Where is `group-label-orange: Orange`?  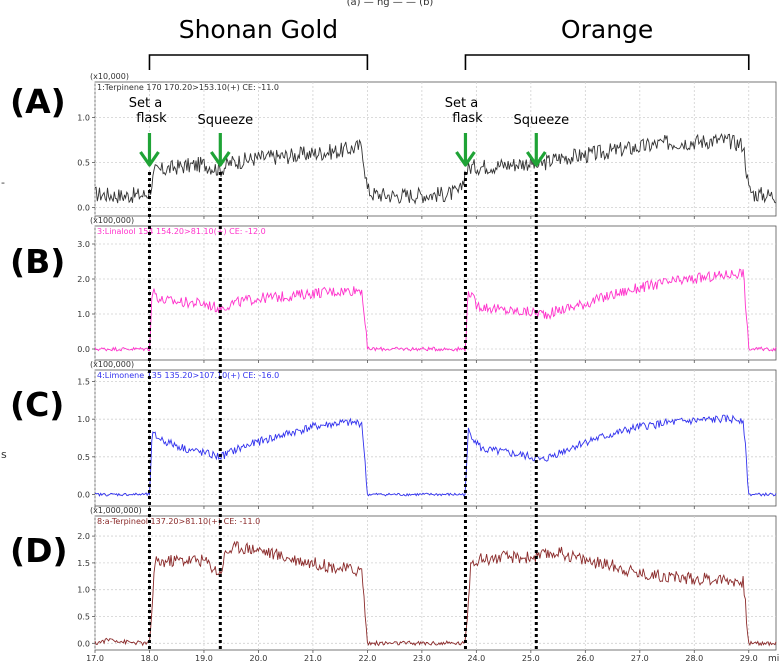
group-label-orange: Orange is located at coordinates (607, 29).